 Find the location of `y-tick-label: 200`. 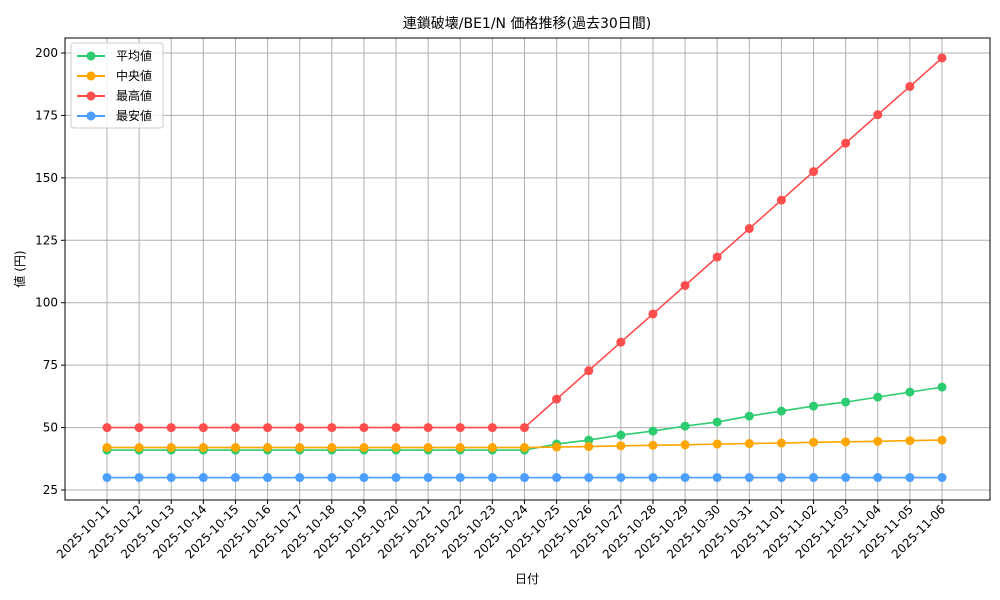

y-tick-label: 200 is located at coordinates (46, 53).